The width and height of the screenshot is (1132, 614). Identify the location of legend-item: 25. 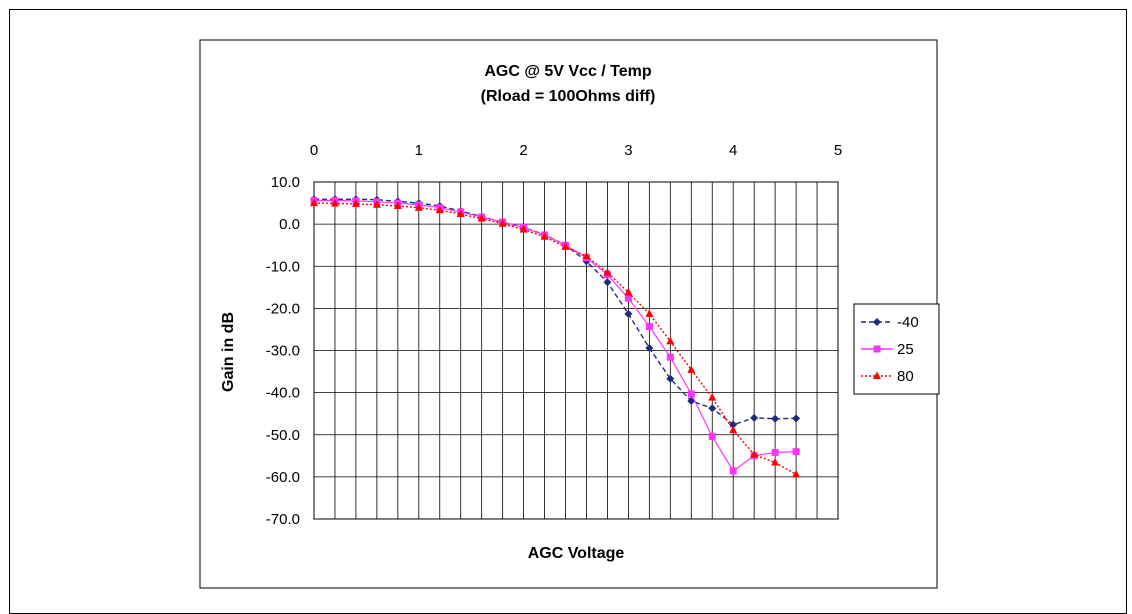
(887, 349).